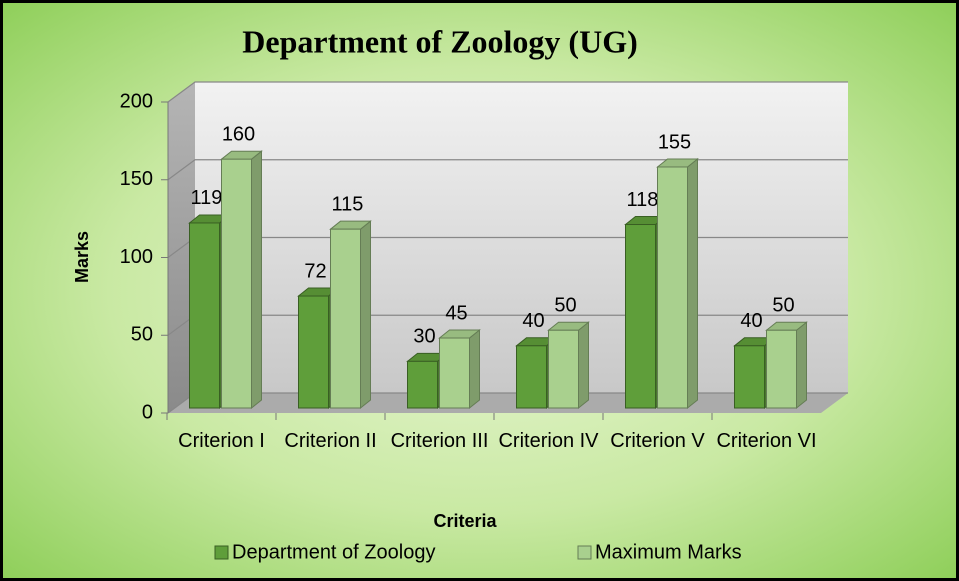 This screenshot has width=959, height=581. I want to click on data-label: 115, so click(348, 204).